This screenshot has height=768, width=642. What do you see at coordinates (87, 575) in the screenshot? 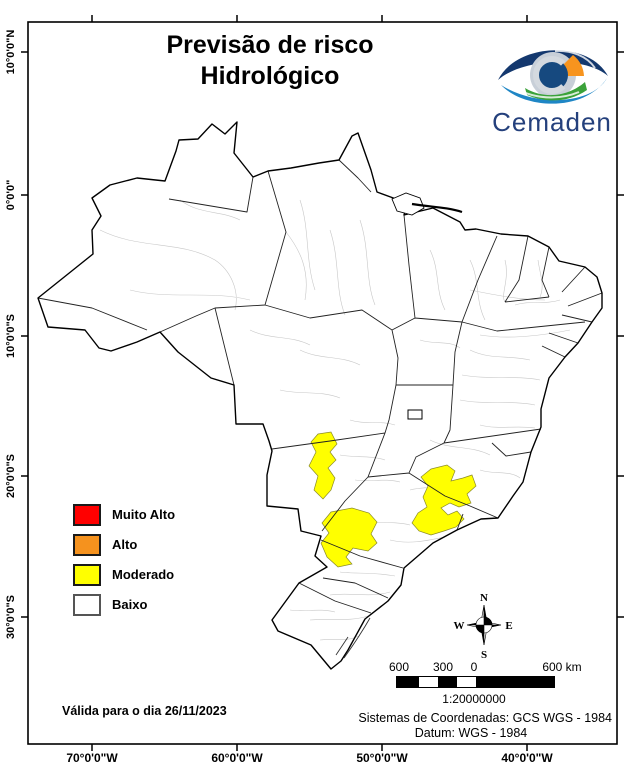
I see `legend-swatch-moderado` at bounding box center [87, 575].